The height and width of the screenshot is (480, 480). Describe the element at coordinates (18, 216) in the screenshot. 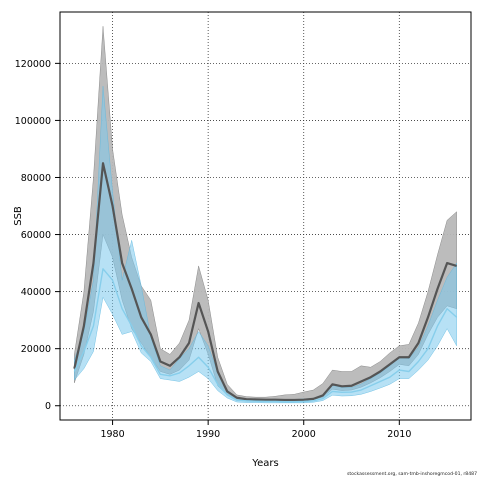

I see `y-axis-label: SSB` at that location.